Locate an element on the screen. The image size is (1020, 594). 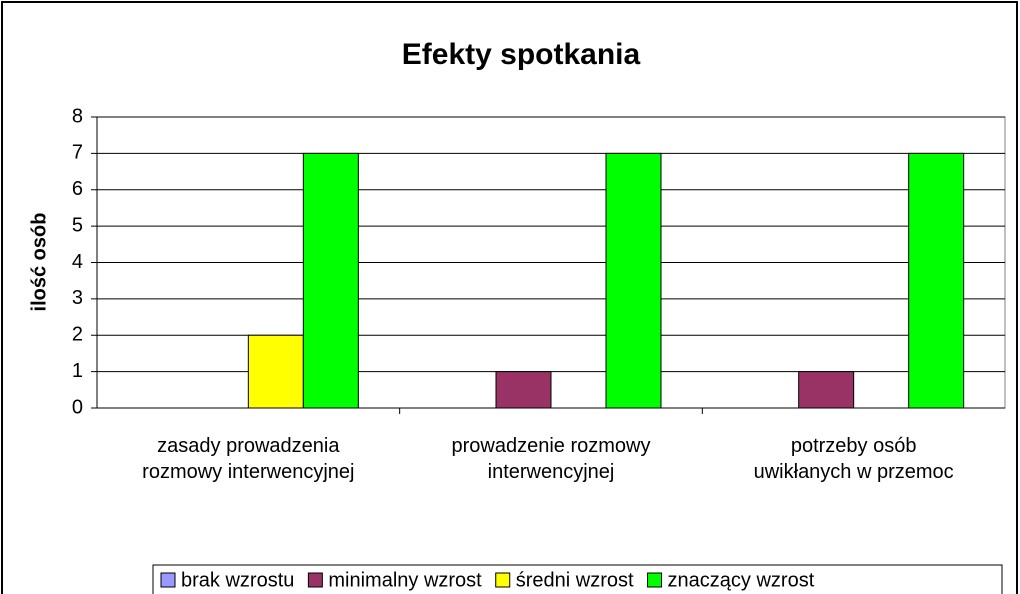
x-tick-label: potrzeby osób uwikłanych w przemoc is located at coordinates (853, 459).